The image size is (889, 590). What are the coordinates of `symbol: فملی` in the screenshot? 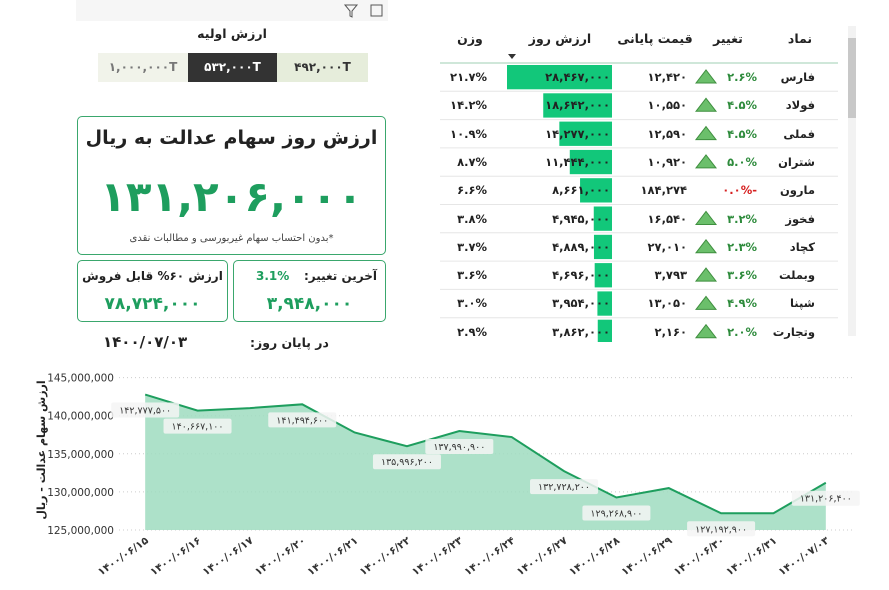 It's located at (799, 133).